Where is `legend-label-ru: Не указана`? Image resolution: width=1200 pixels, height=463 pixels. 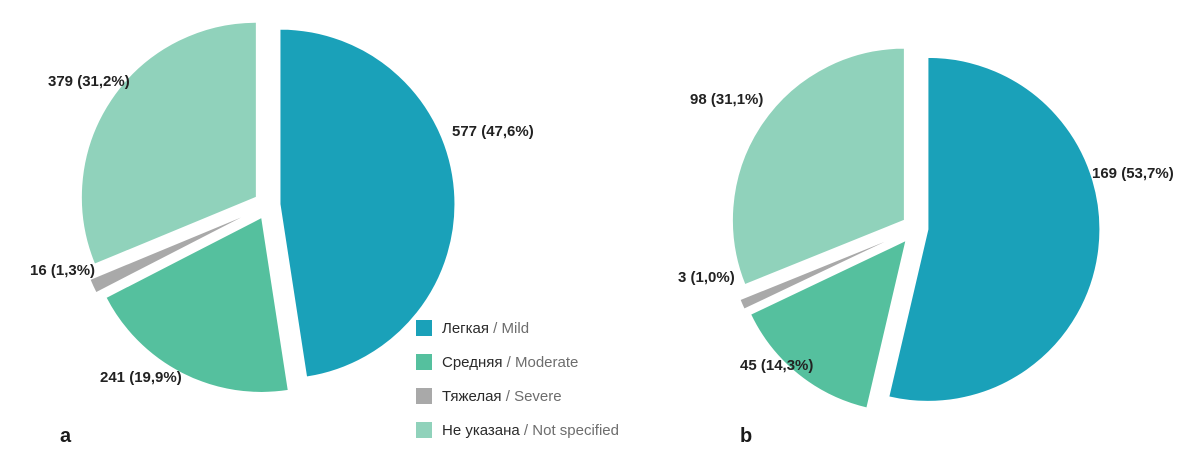 legend-label-ru: Не указана is located at coordinates (481, 430).